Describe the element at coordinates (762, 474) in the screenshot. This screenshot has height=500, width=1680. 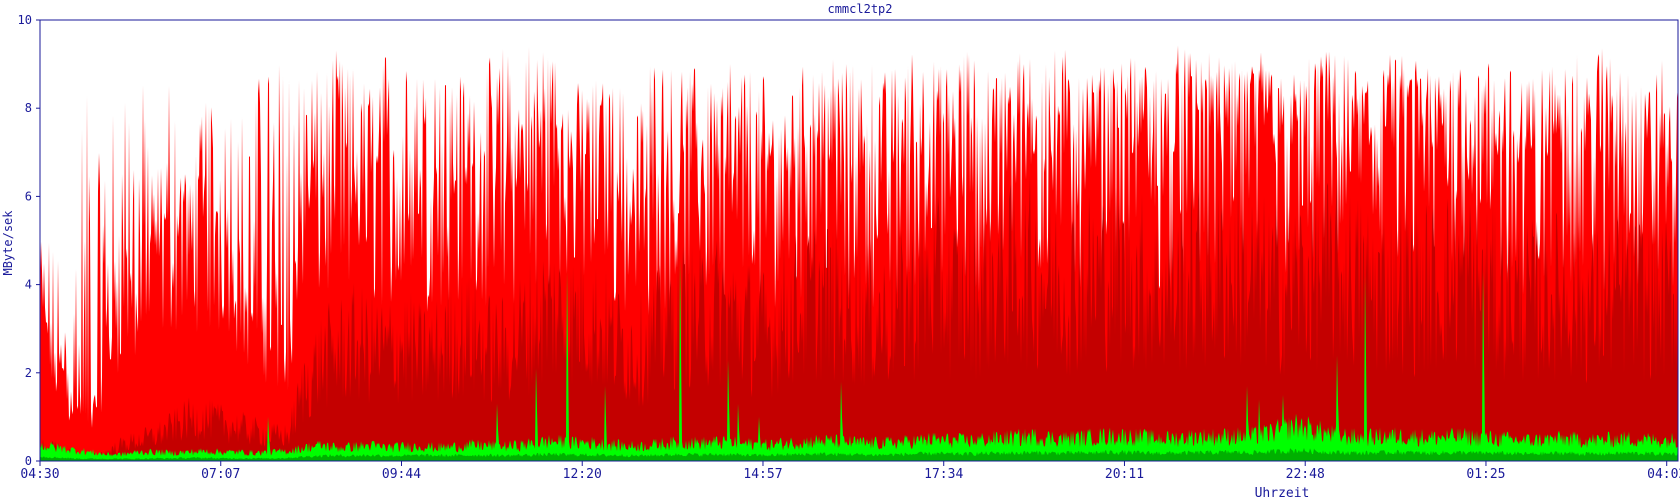
I see `x-tick-label: 14:57` at that location.